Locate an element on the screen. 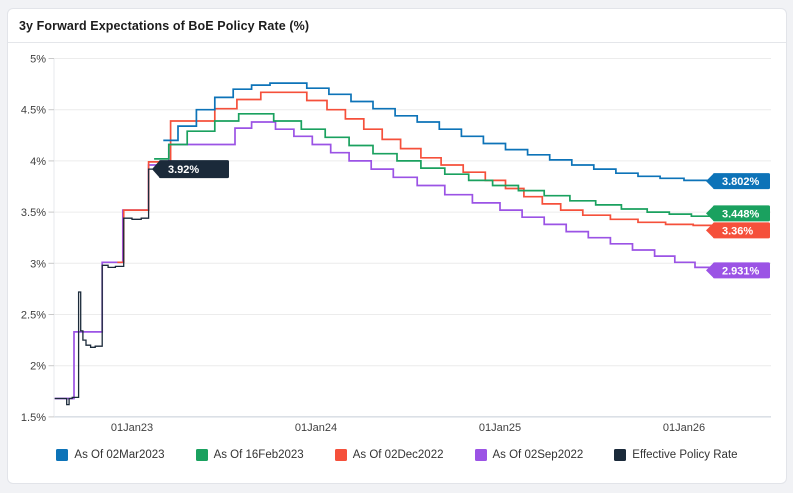 This screenshot has height=493, width=793. legend-item-as-of-16feb2023: As Of 16Feb2023 is located at coordinates (249, 455).